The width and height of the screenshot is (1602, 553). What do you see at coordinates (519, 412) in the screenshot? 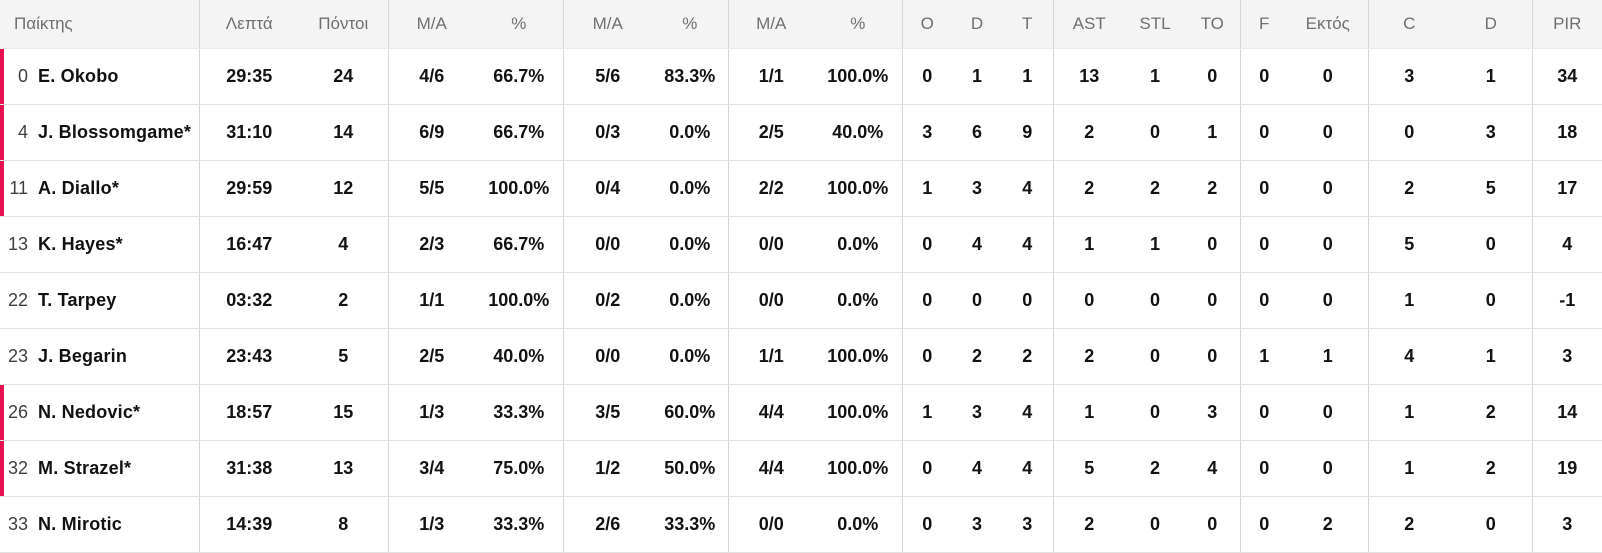
I see `stat-2pt-percent: 33.3%` at bounding box center [519, 412].